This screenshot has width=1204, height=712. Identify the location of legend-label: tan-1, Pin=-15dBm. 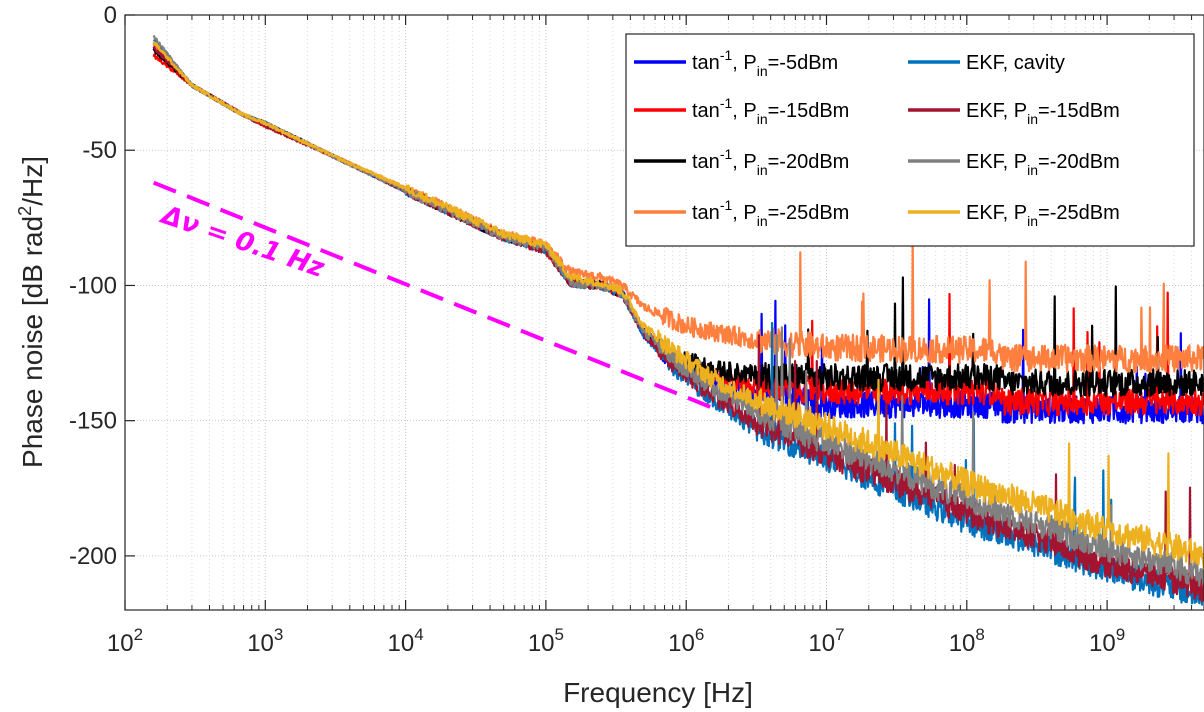
(770, 111).